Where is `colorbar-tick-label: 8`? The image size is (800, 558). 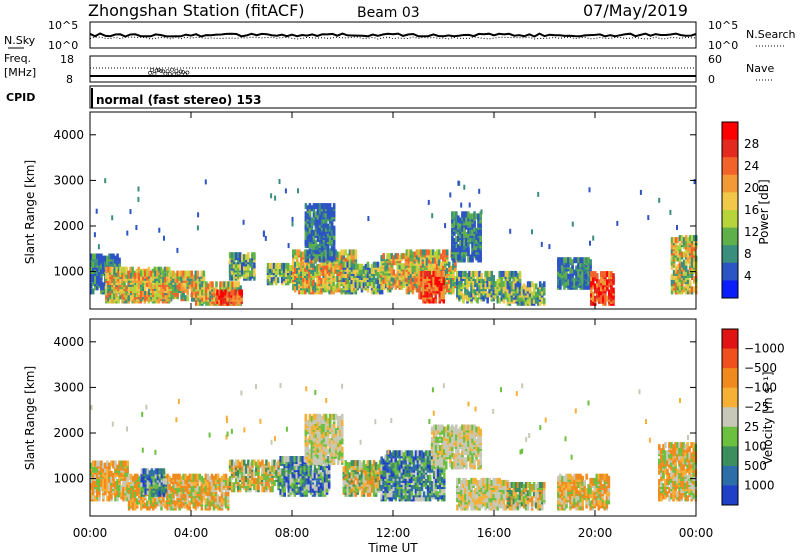 colorbar-tick-label: 8 is located at coordinates (748, 254).